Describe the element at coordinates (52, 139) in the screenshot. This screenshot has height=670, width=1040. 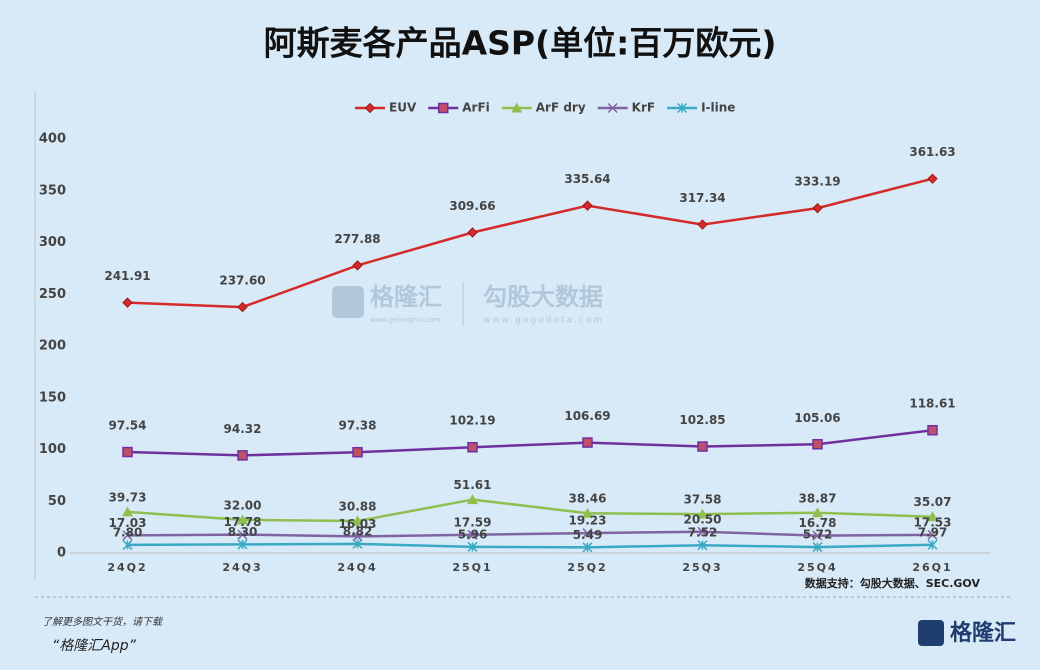
I see `y-tick-label: 400` at that location.